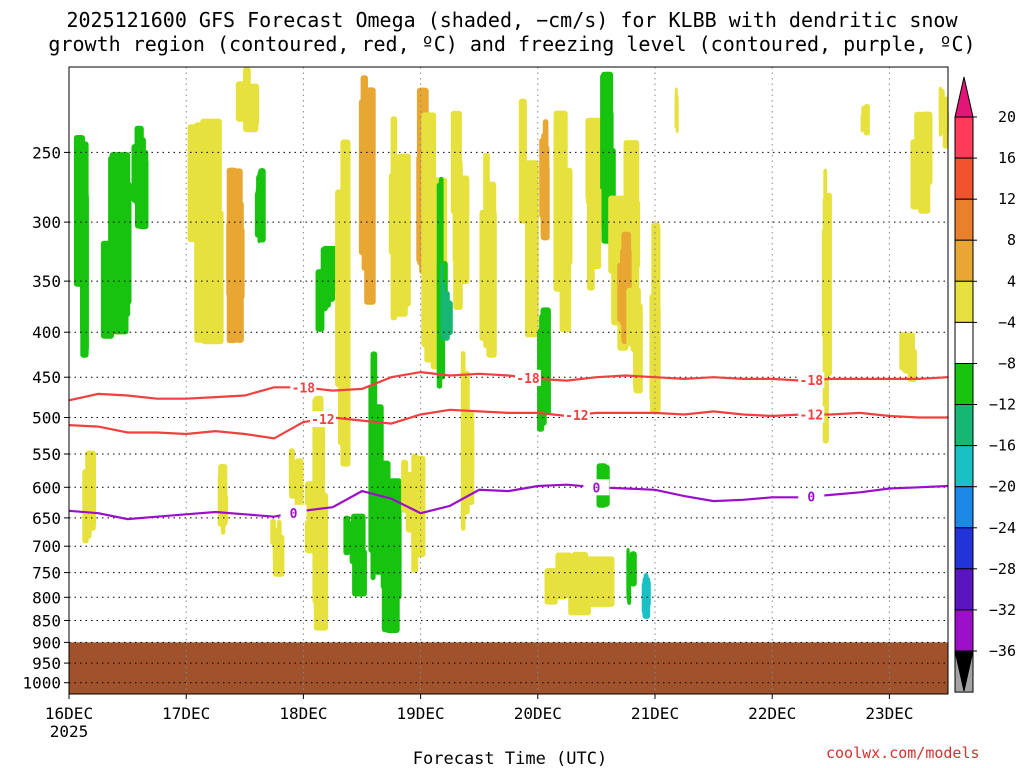 The height and width of the screenshot is (768, 1024). What do you see at coordinates (46, 621) in the screenshot?
I see `y-tick-label: 850` at bounding box center [46, 621].